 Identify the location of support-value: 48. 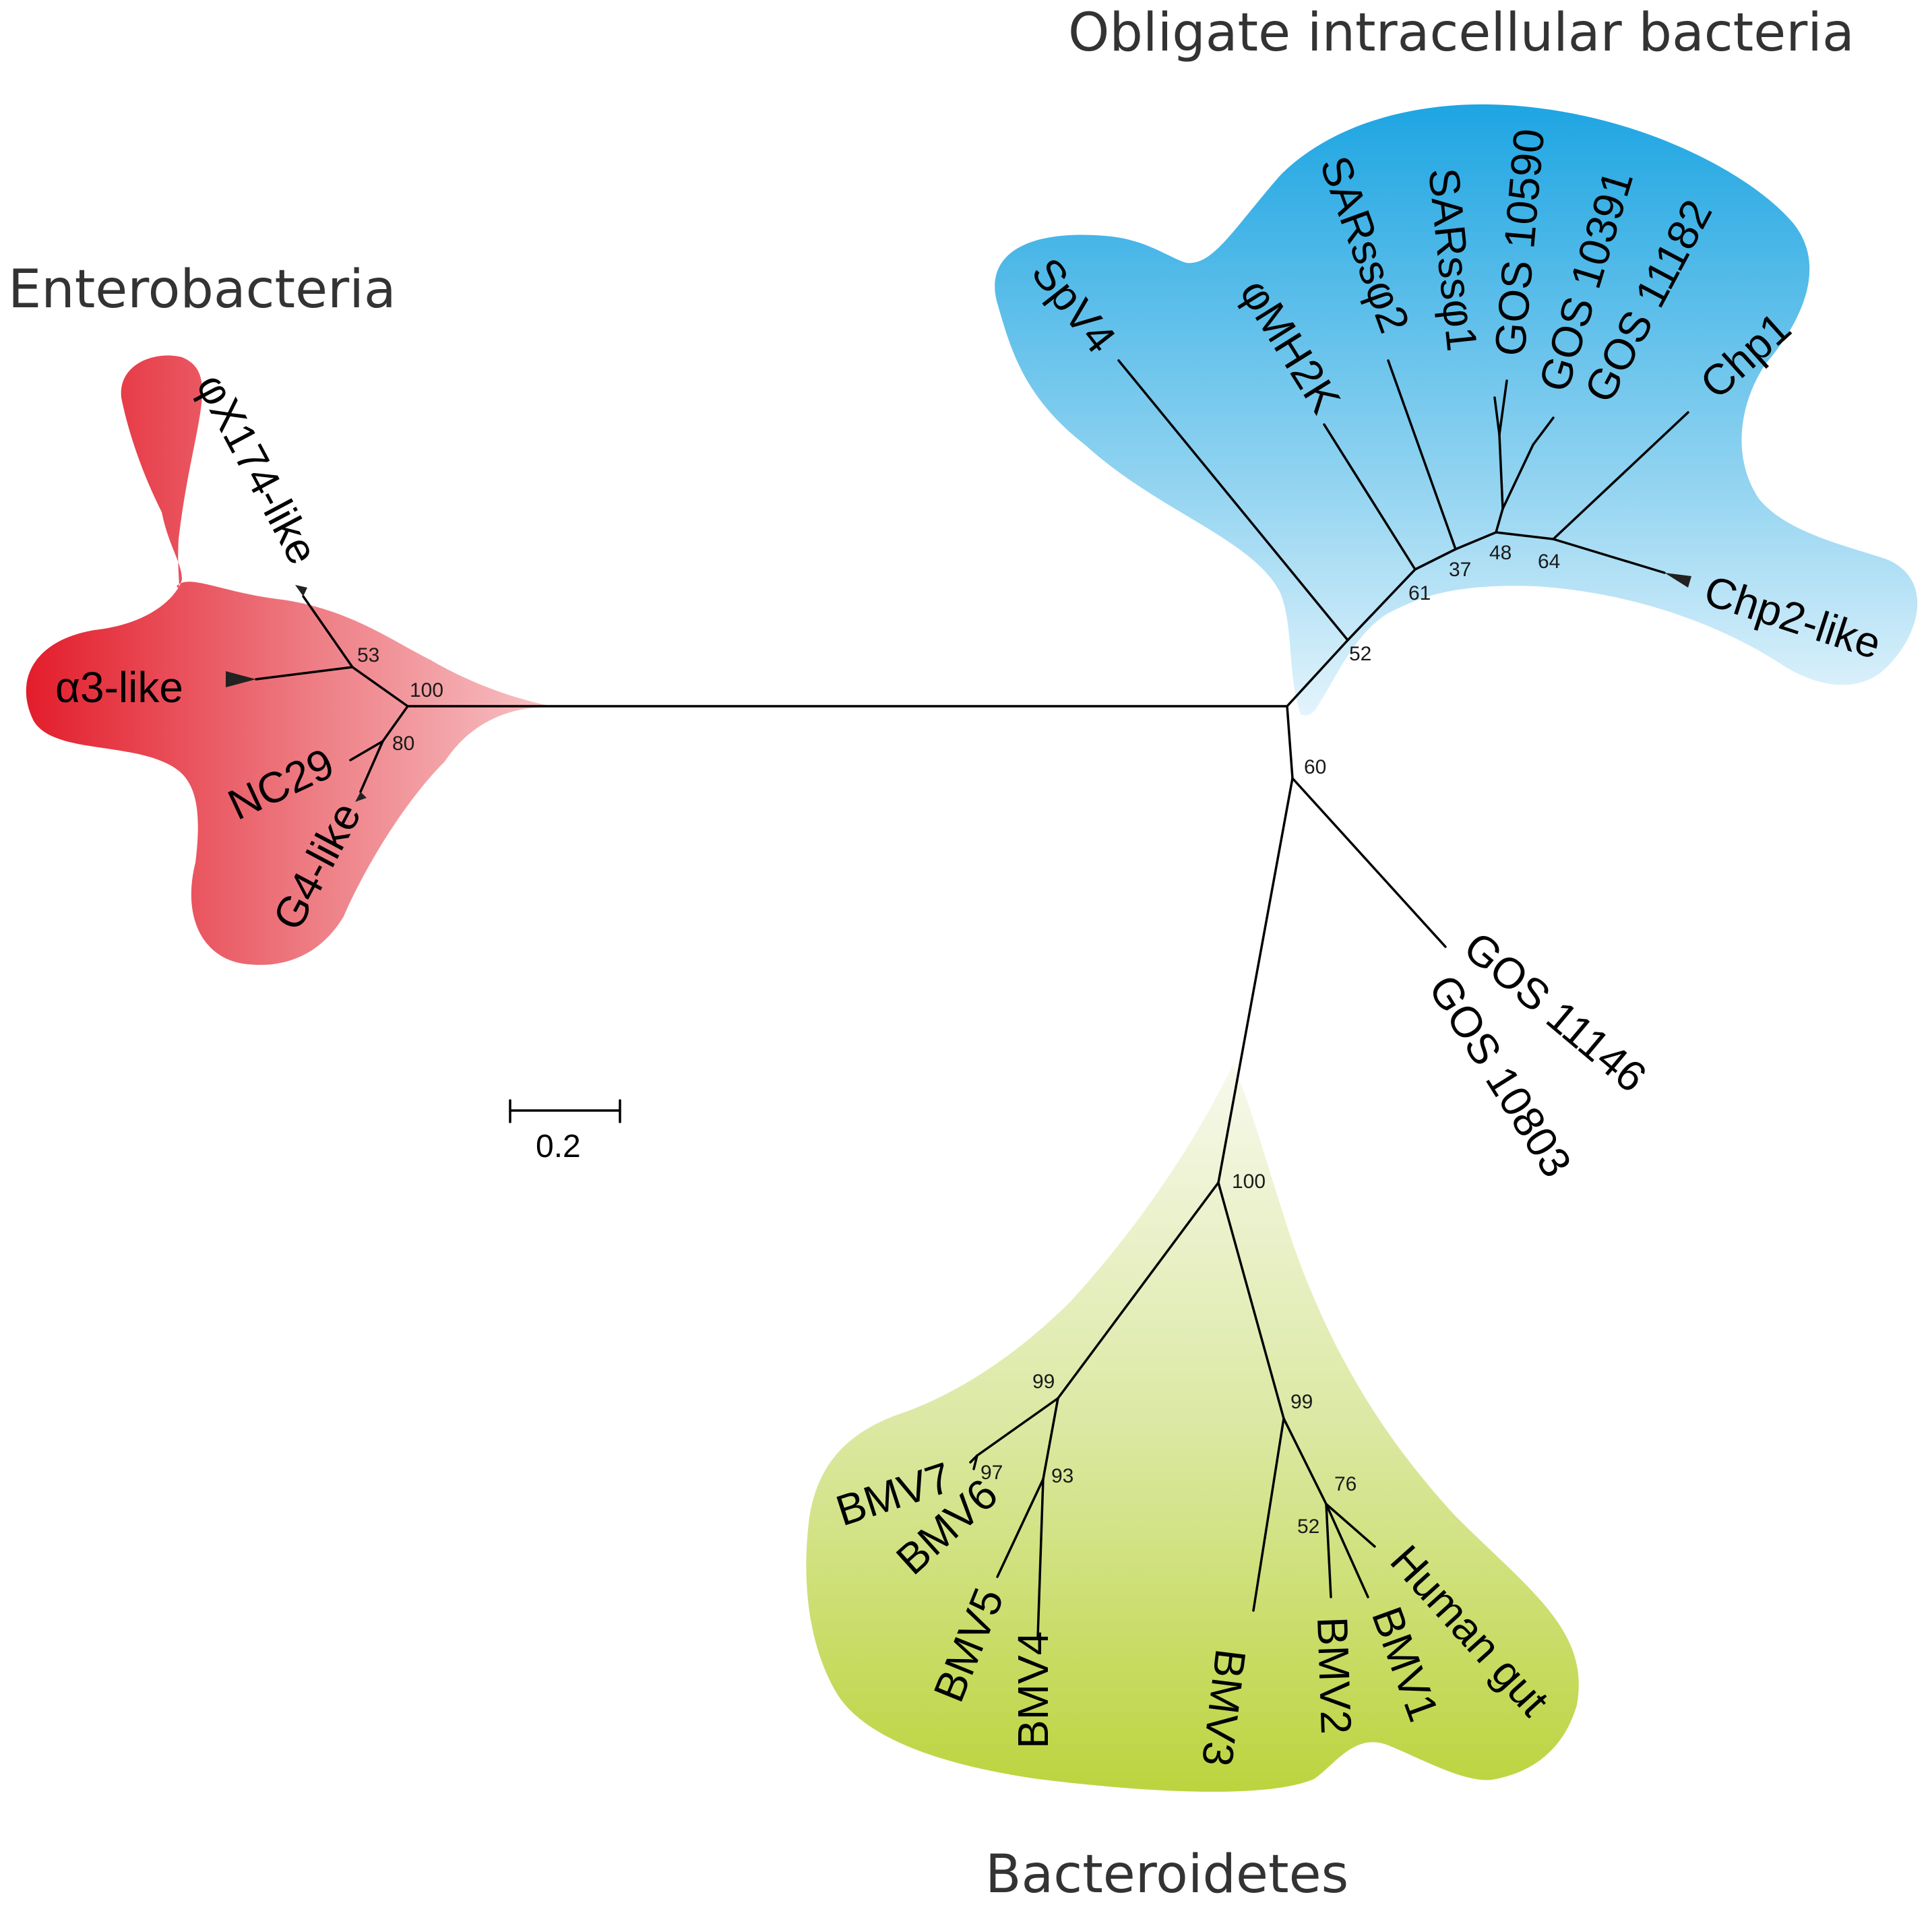
(1500, 553).